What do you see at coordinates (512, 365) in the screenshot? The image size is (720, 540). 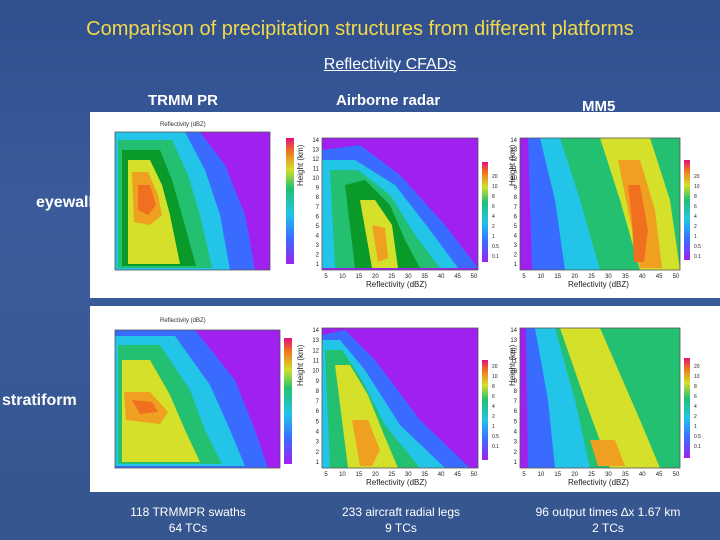 I see `mm5-stratiform-ylabel: Height (km)` at bounding box center [512, 365].